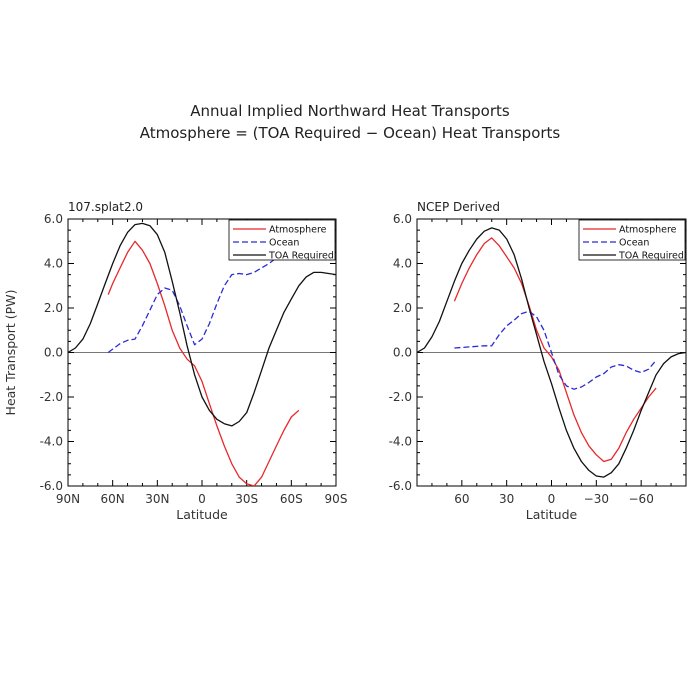 The image size is (700, 700). I want to click on x-tick-label: 60, so click(461, 499).